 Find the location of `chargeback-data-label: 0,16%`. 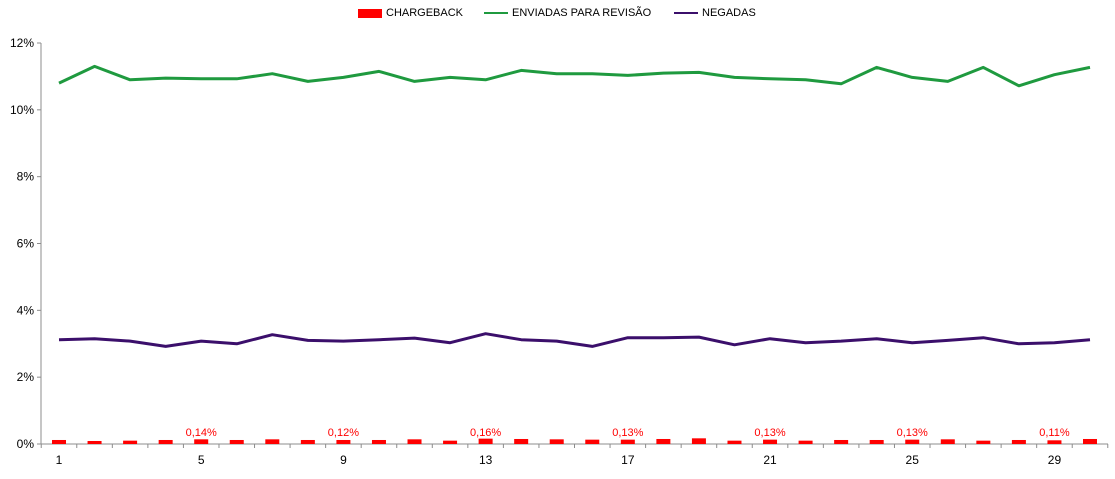

chargeback-data-label: 0,16% is located at coordinates (485, 433).